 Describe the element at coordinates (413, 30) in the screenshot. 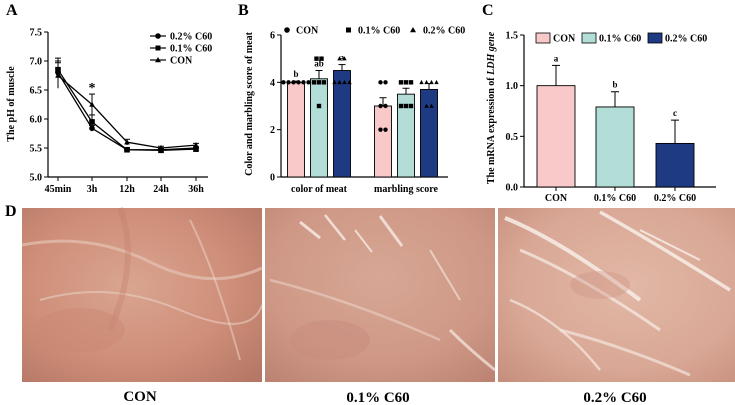

I see `b-legend-marker-triangle` at that location.